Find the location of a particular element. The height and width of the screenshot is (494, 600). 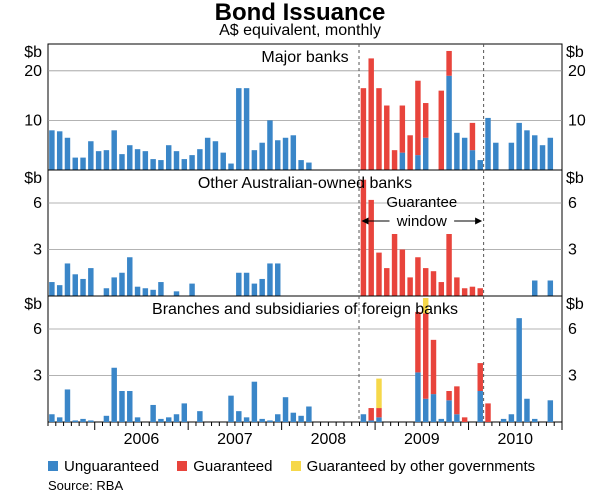

panel-title: Major banks is located at coordinates (304, 57).